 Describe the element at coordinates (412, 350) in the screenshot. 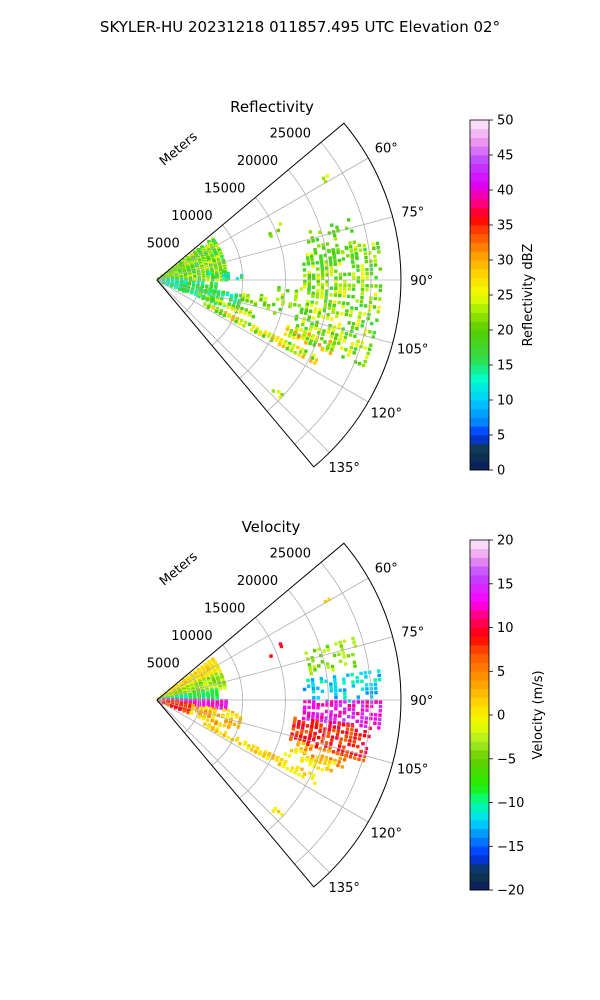

I see `azimuth-tick-label: 105°` at that location.